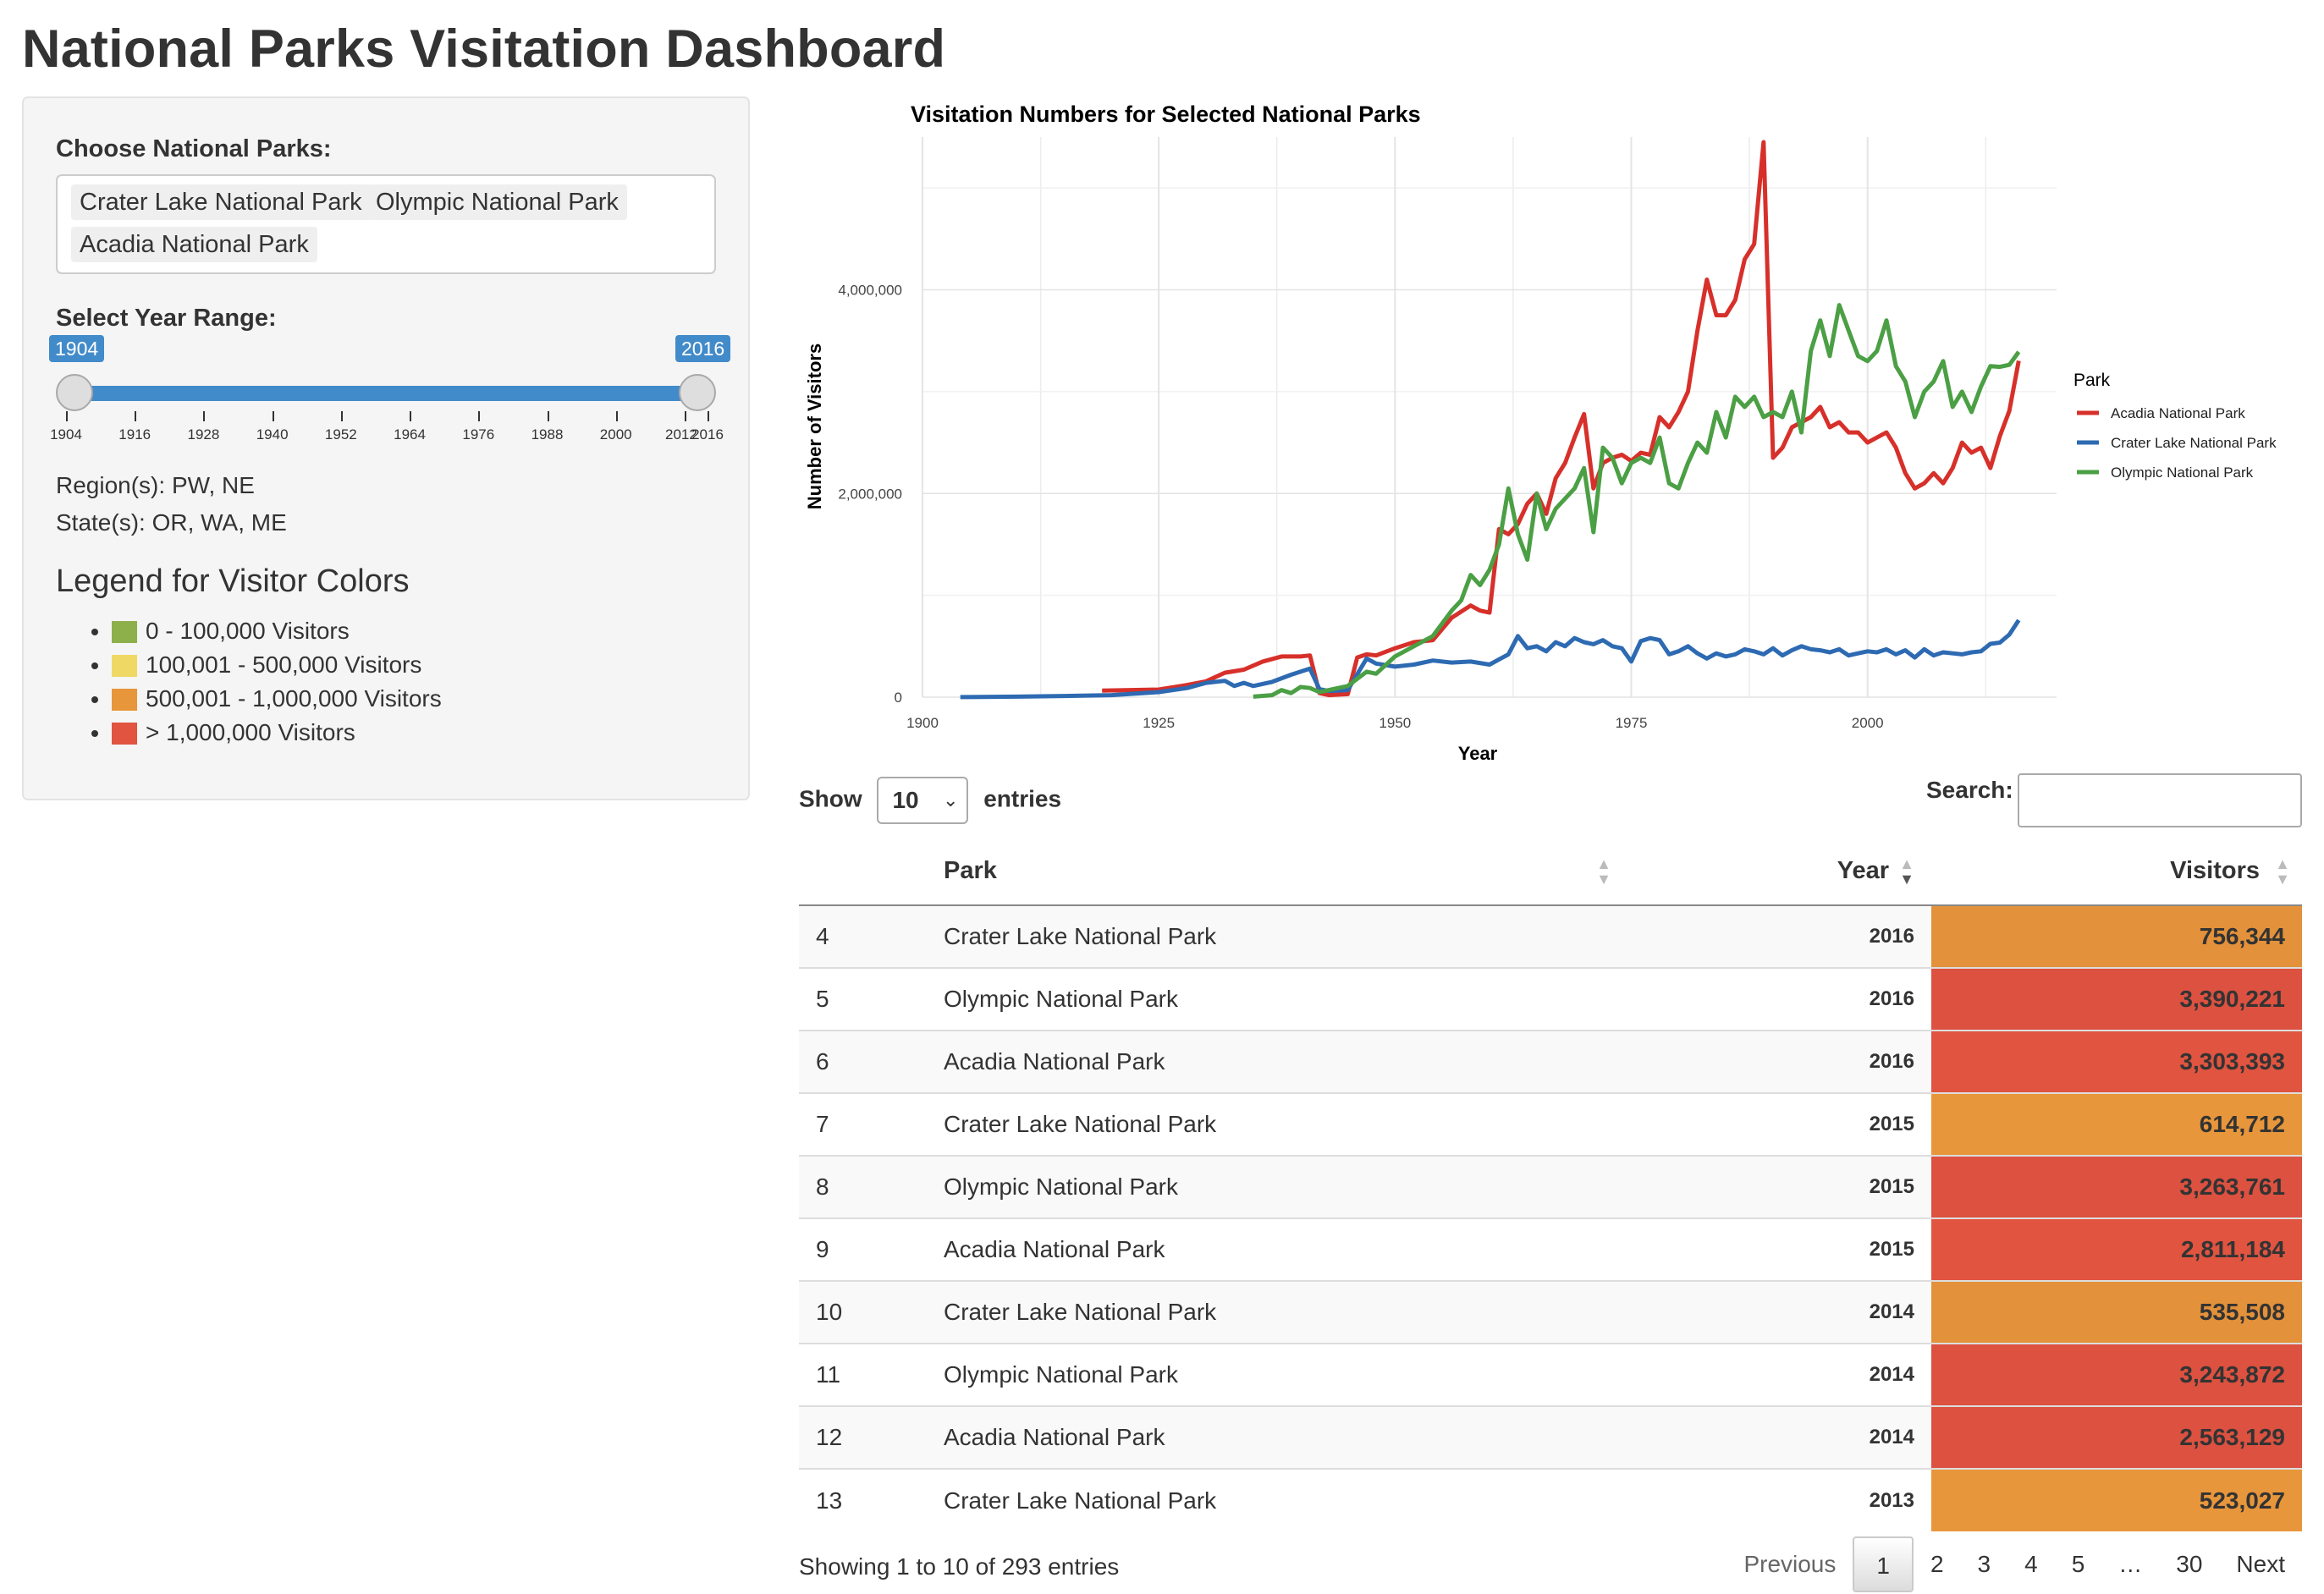  What do you see at coordinates (2116, 1499) in the screenshot?
I see `cell-visitors: 523,027` at bounding box center [2116, 1499].